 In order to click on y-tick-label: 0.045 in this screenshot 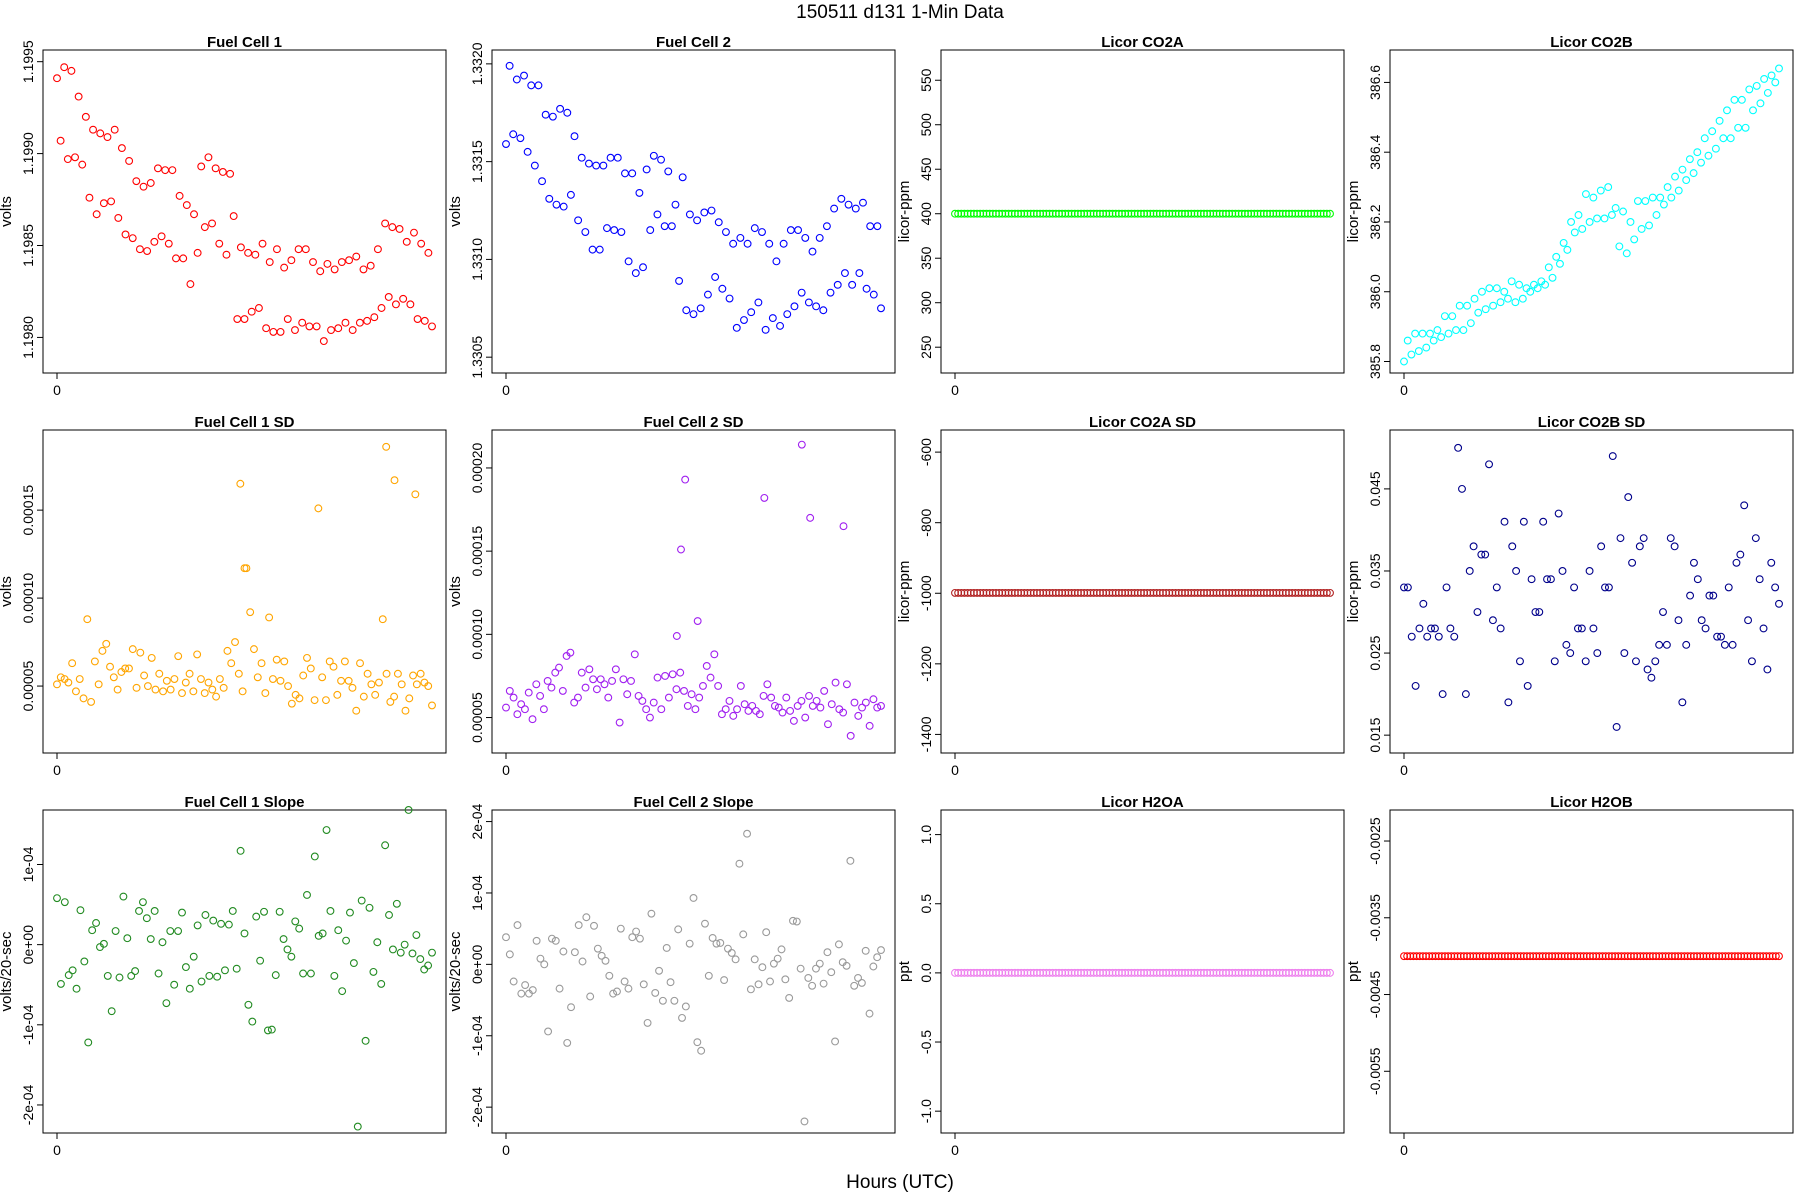, I will do `click(1375, 488)`.